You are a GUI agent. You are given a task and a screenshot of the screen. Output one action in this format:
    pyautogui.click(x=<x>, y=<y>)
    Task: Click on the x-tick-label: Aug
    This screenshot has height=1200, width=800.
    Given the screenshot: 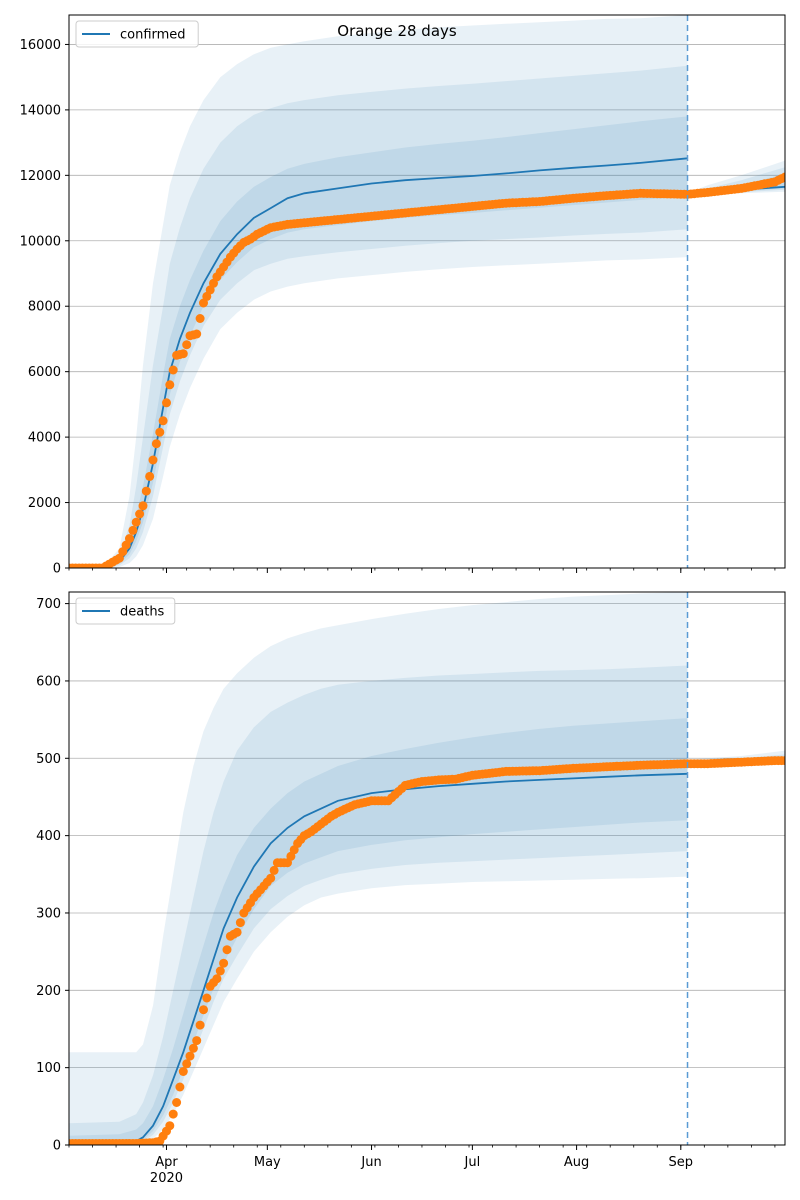 What is the action you would take?
    pyautogui.click(x=576, y=1162)
    